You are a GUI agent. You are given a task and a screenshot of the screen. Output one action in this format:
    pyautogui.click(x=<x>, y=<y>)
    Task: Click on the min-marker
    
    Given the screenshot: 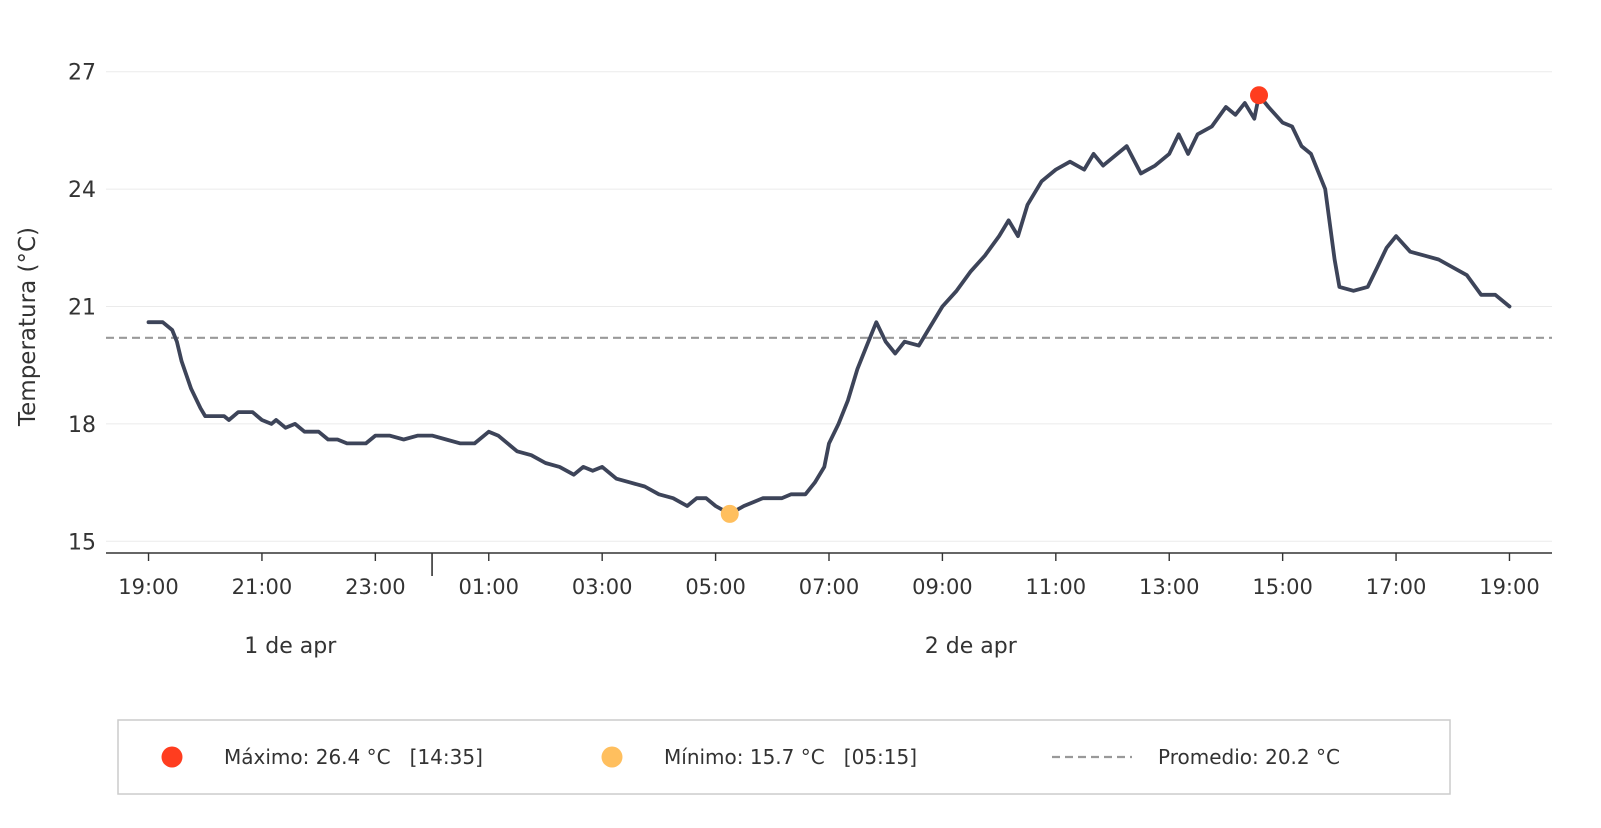 What is the action you would take?
    pyautogui.click(x=729, y=513)
    